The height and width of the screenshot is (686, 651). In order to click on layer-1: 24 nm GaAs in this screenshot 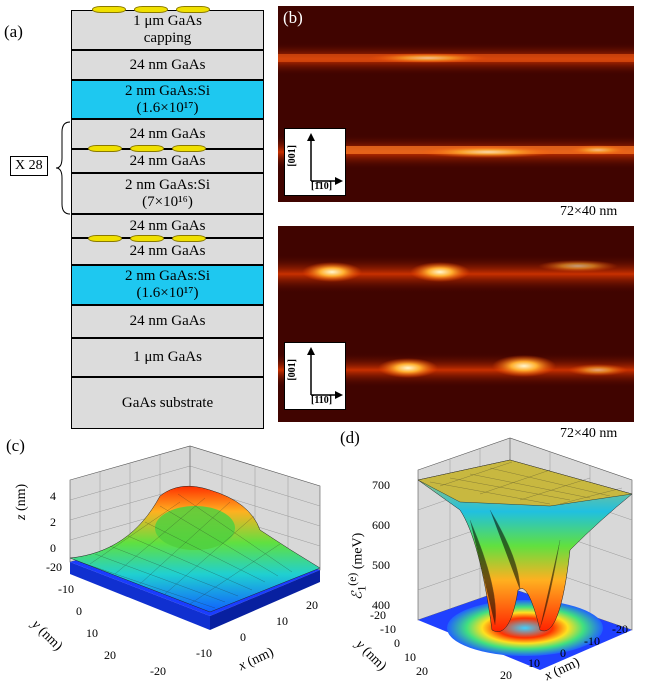, I will do `click(167, 65)`.